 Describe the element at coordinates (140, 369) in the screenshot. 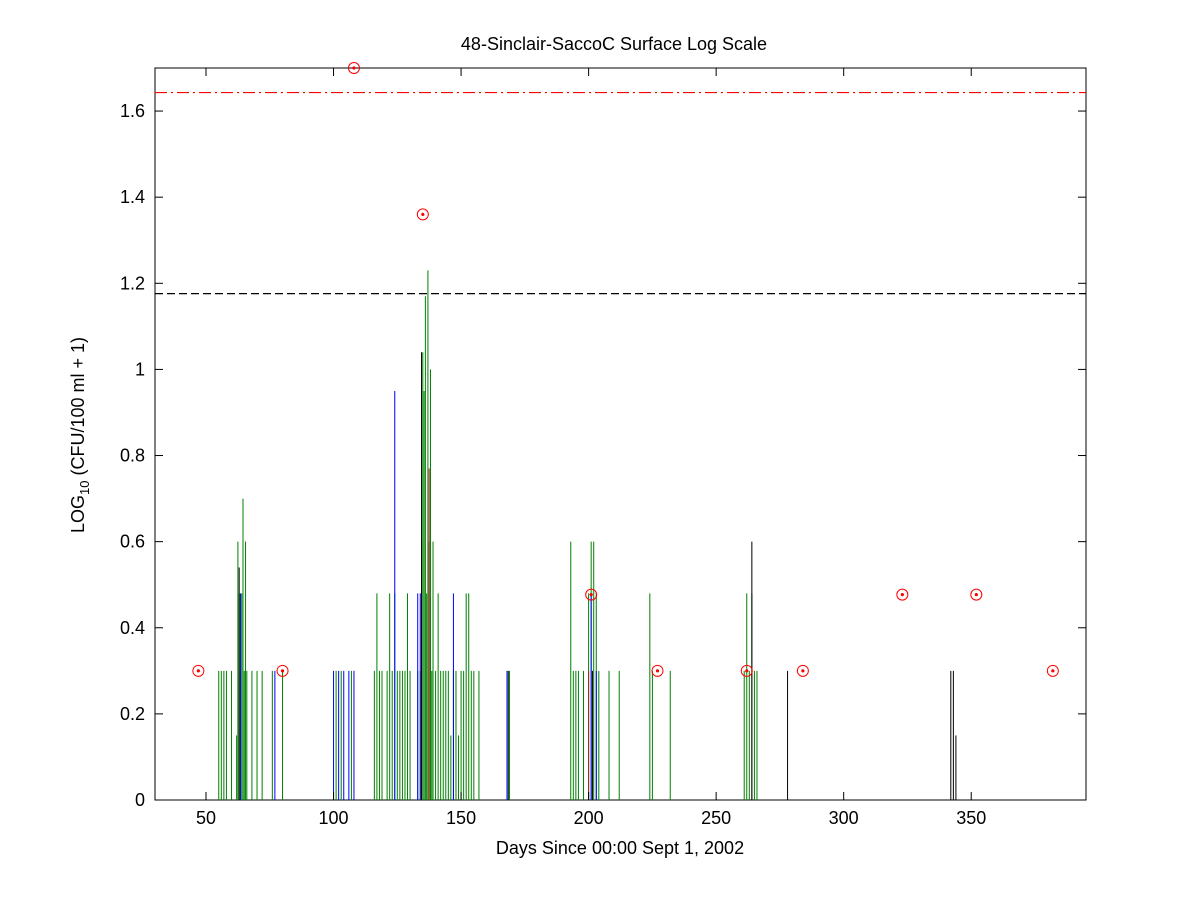

I see `y-tick-label: 1` at that location.